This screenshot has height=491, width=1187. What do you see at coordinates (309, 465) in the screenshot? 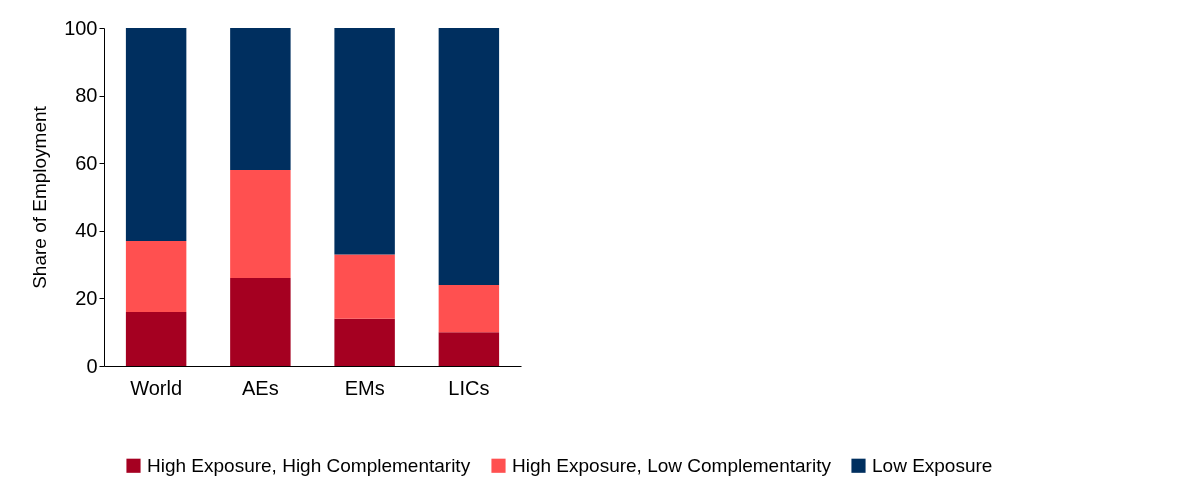
I see `legend-label: High Exposure, High Complementarity` at bounding box center [309, 465].